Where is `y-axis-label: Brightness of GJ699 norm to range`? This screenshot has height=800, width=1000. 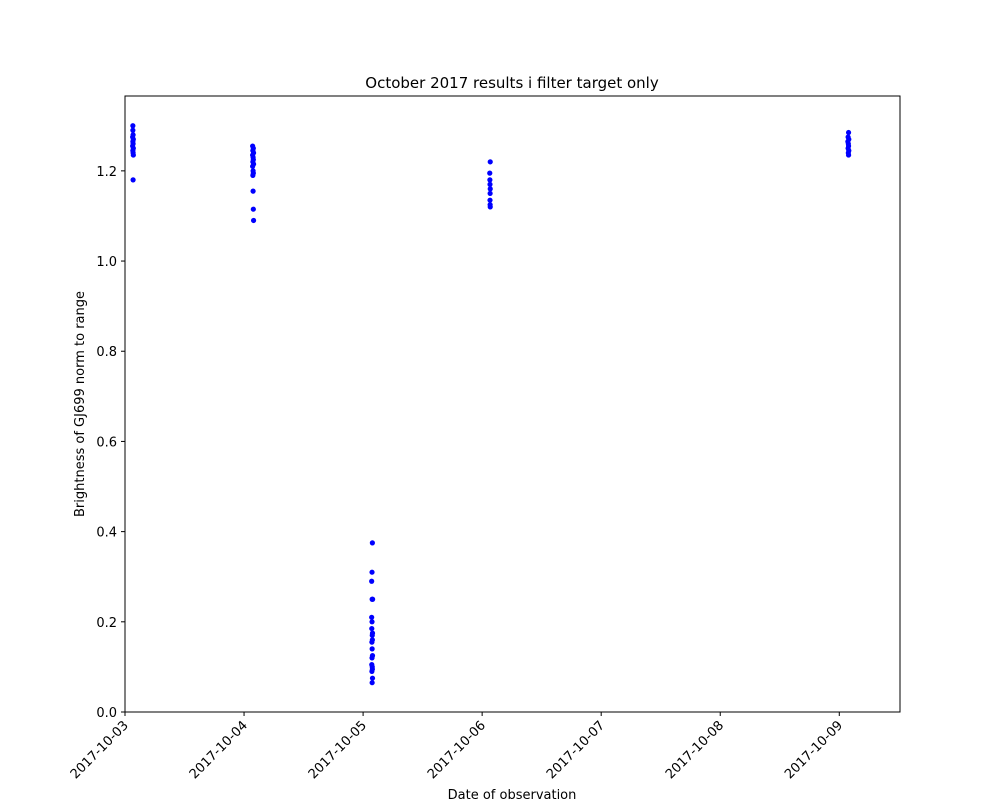 y-axis-label: Brightness of GJ699 norm to range is located at coordinates (80, 404).